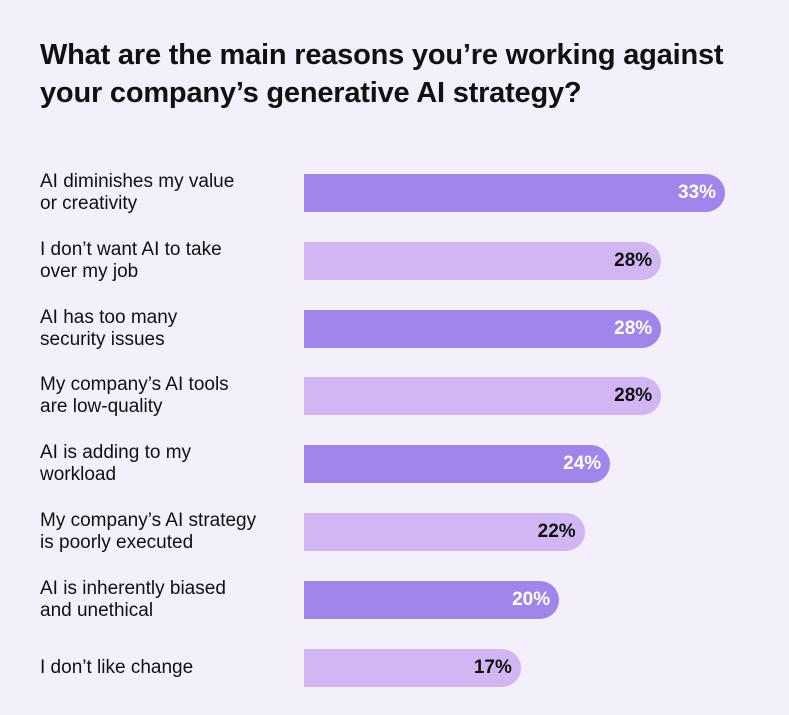 Image resolution: width=789 pixels, height=715 pixels. Describe the element at coordinates (514, 193) in the screenshot. I see `bar: 33%` at that location.